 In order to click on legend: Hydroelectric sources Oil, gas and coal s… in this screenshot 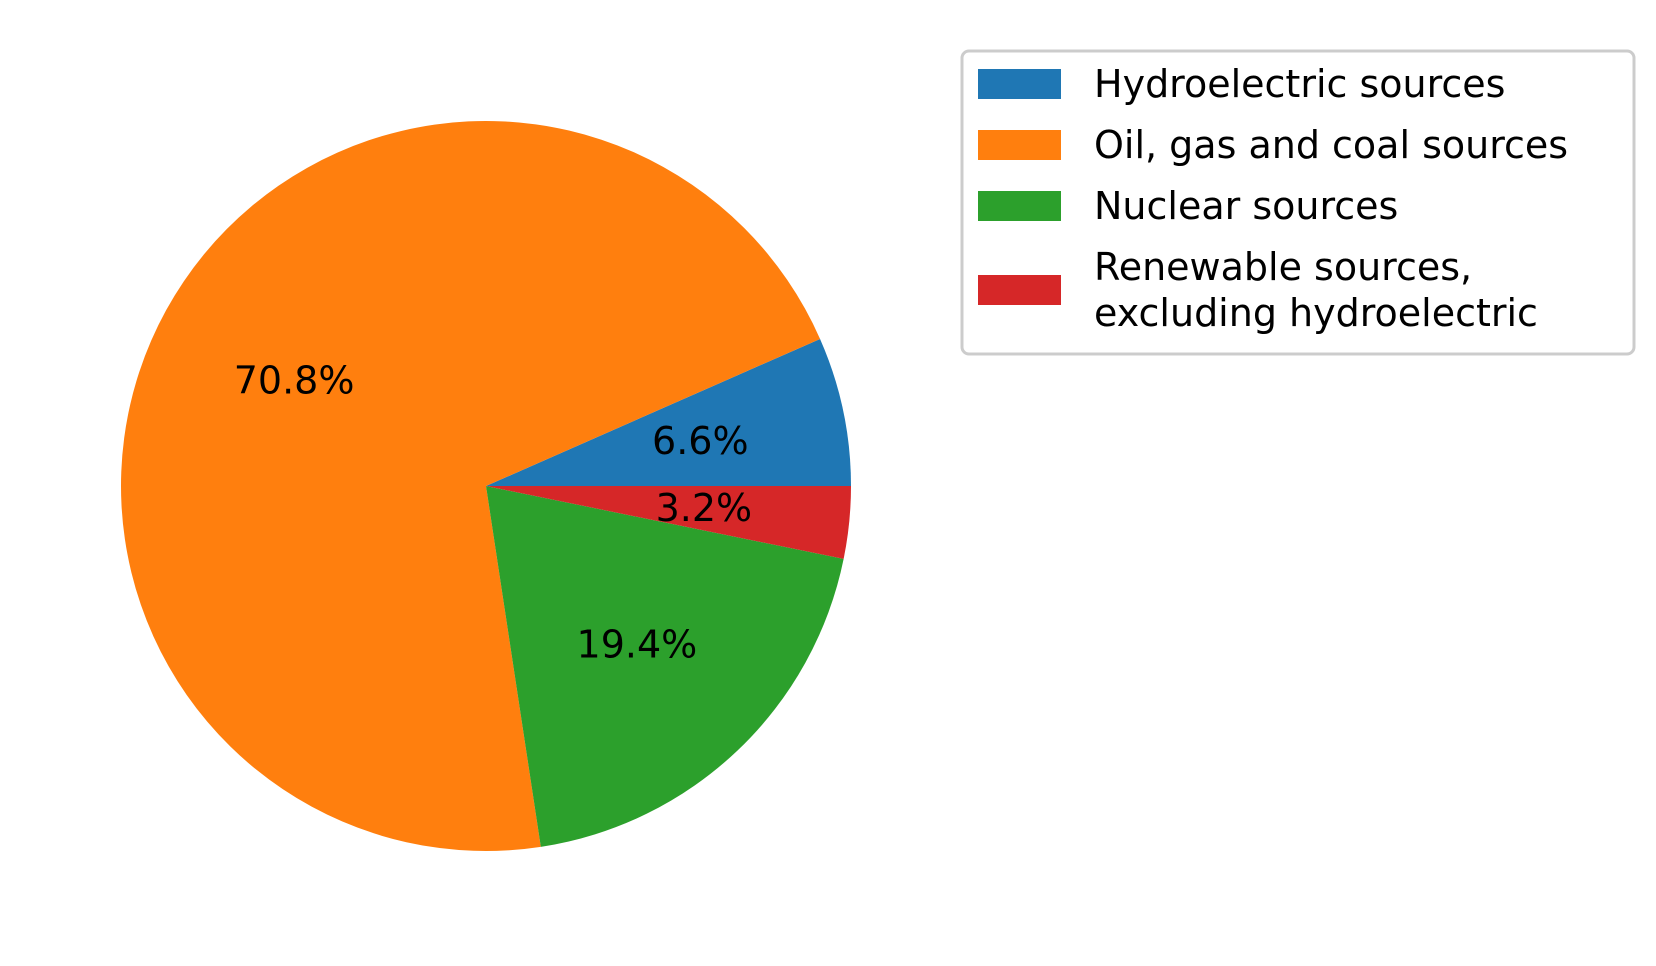, I will do `click(1298, 202)`.